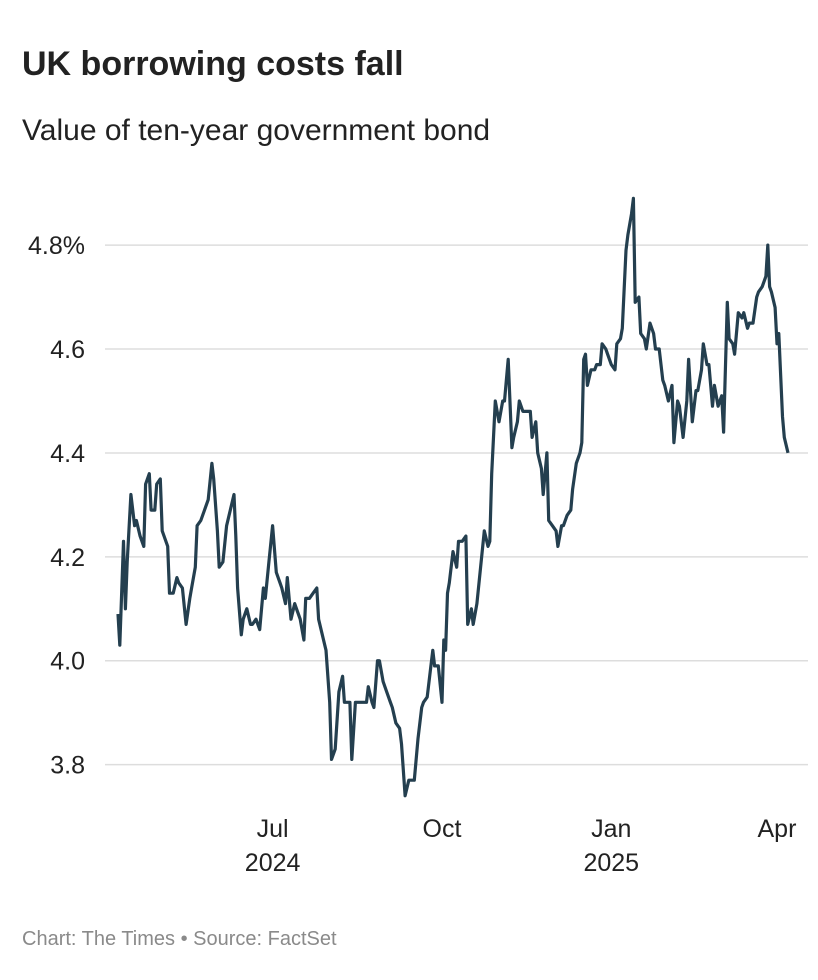 This screenshot has height=980, width=818. What do you see at coordinates (67, 766) in the screenshot?
I see `y-tick-label: 3.8` at bounding box center [67, 766].